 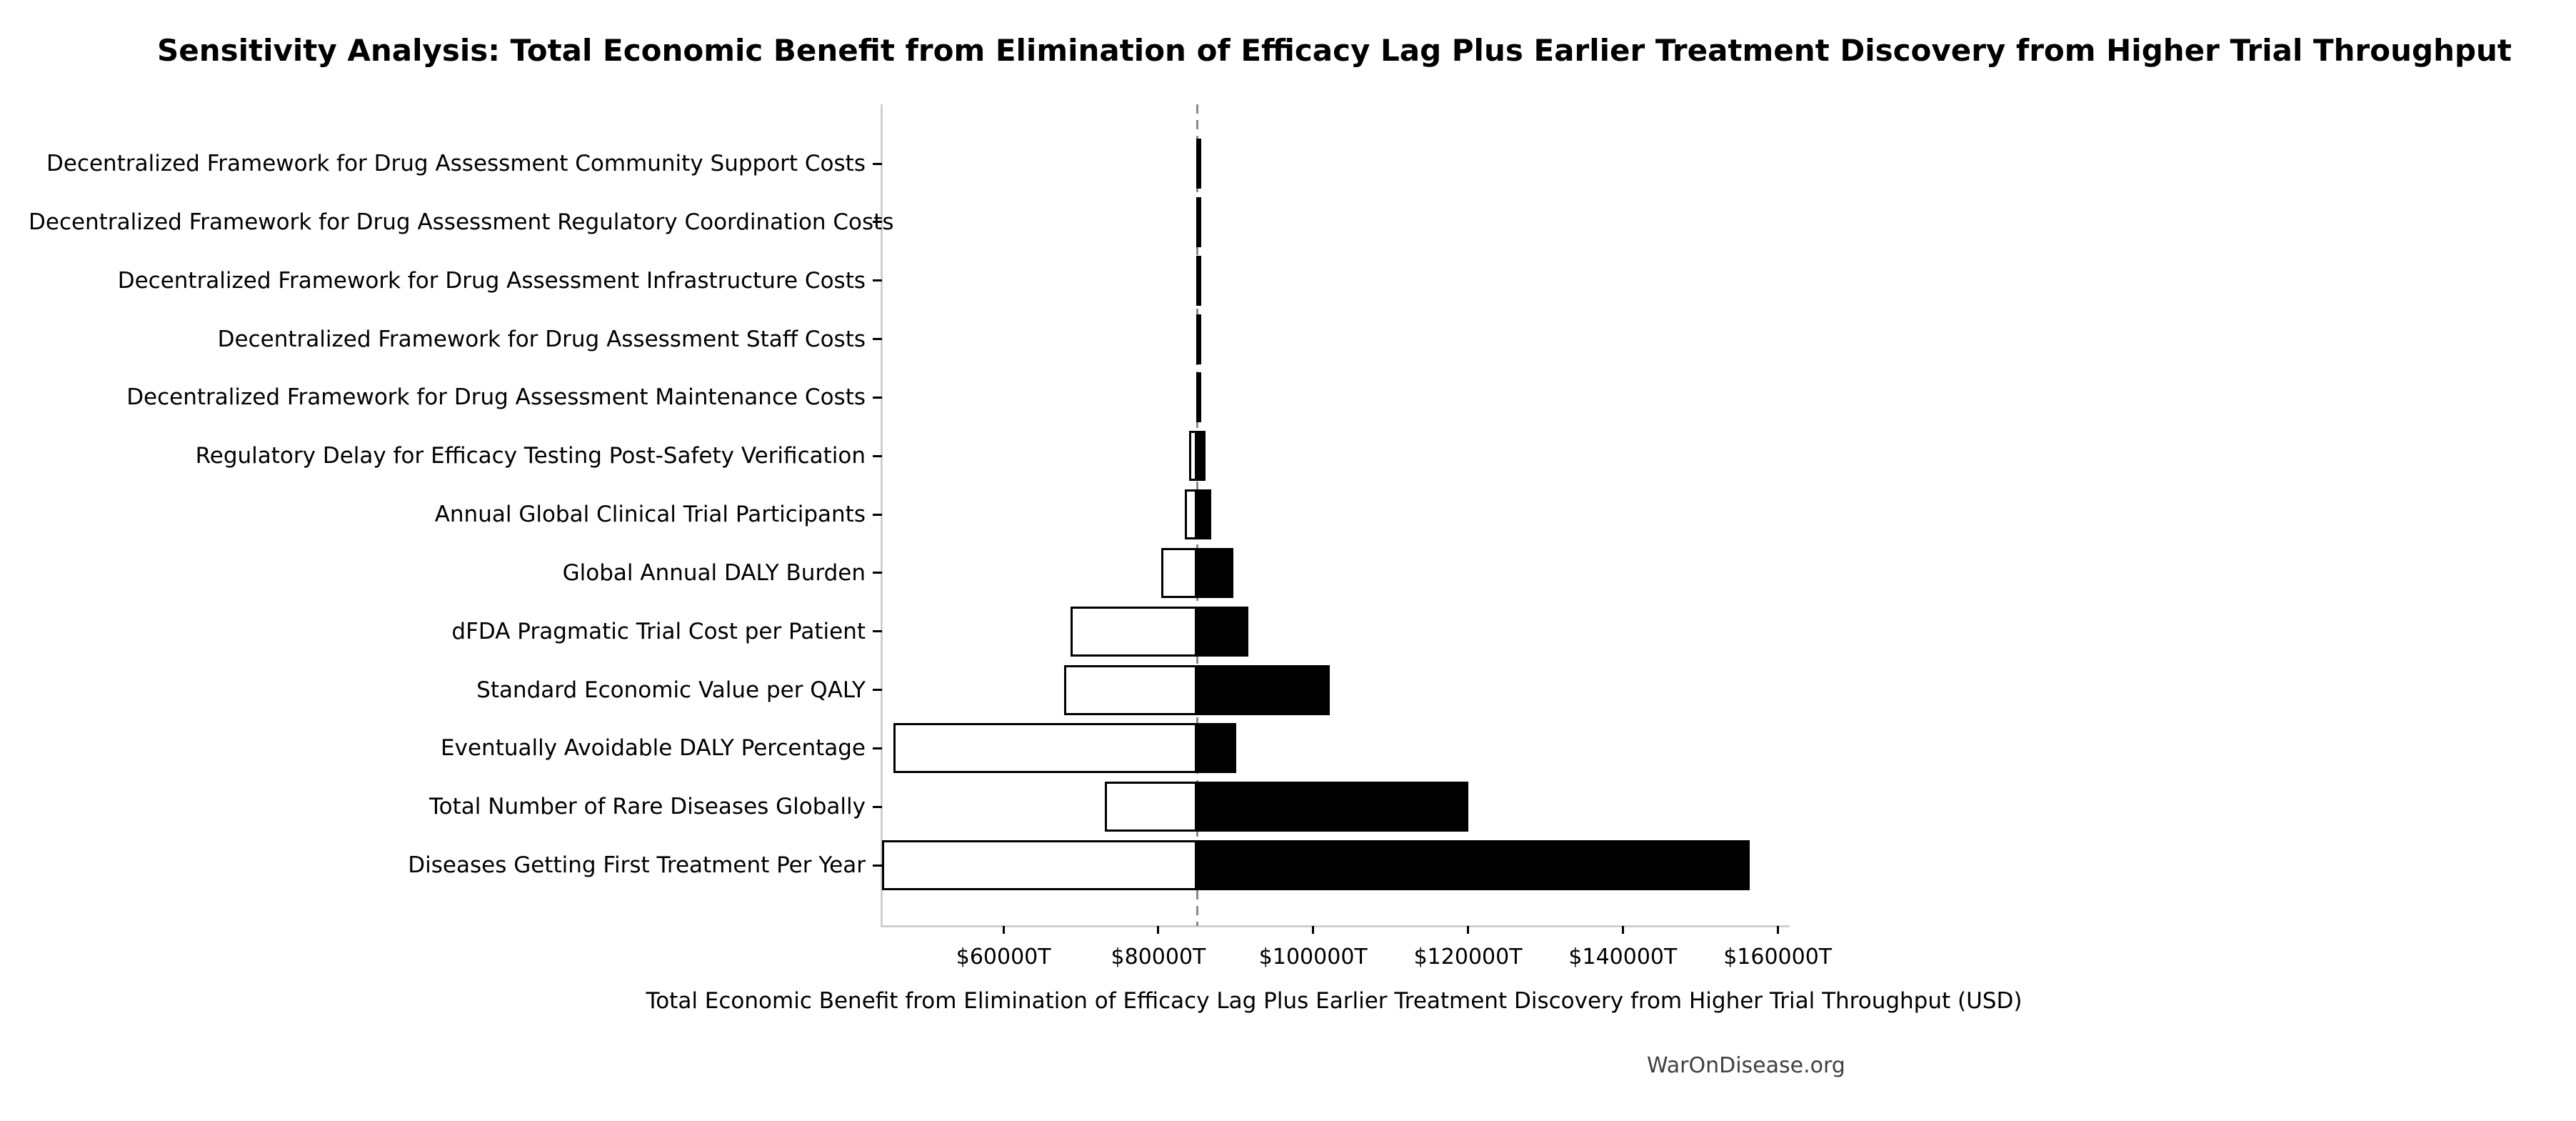 I want to click on x-tick-label: $120000T, so click(x=1468, y=957).